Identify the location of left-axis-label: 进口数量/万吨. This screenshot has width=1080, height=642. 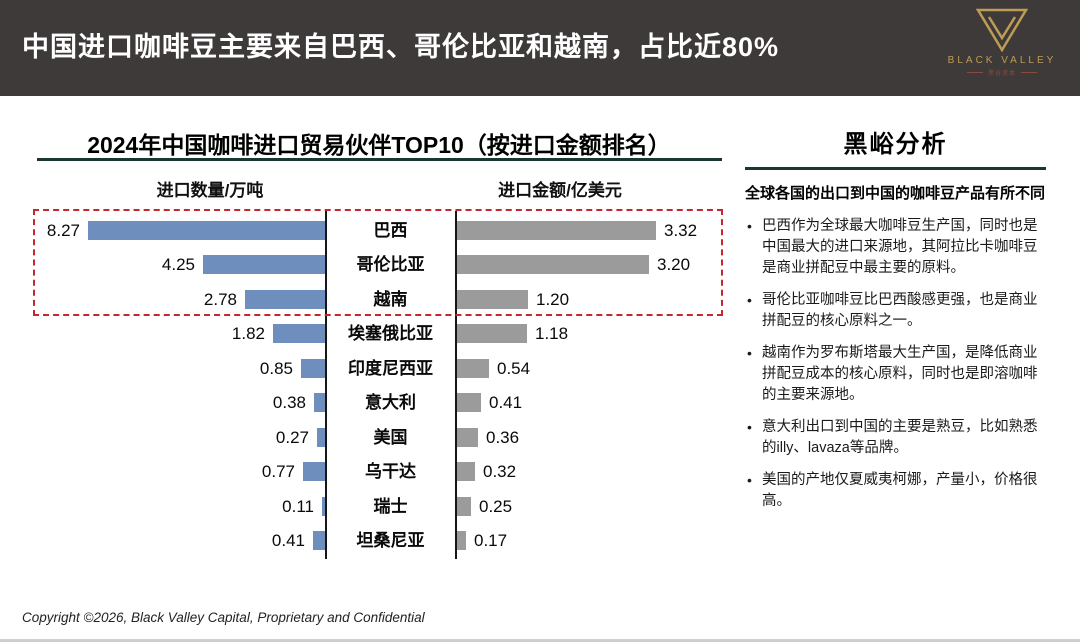
(210, 190).